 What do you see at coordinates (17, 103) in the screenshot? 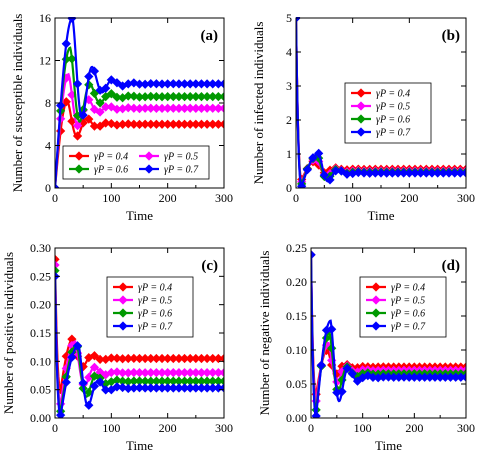
I see `y-axis-label: Number of susceptible individuals` at bounding box center [17, 103].